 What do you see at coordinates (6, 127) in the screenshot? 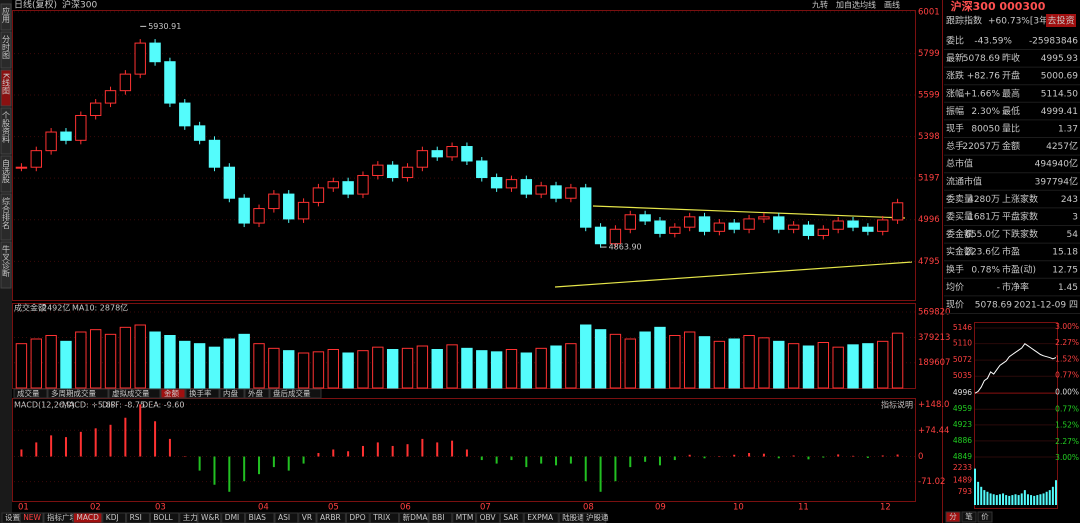
I see `sidebar-tab-label: 个股资料` at bounding box center [6, 127].